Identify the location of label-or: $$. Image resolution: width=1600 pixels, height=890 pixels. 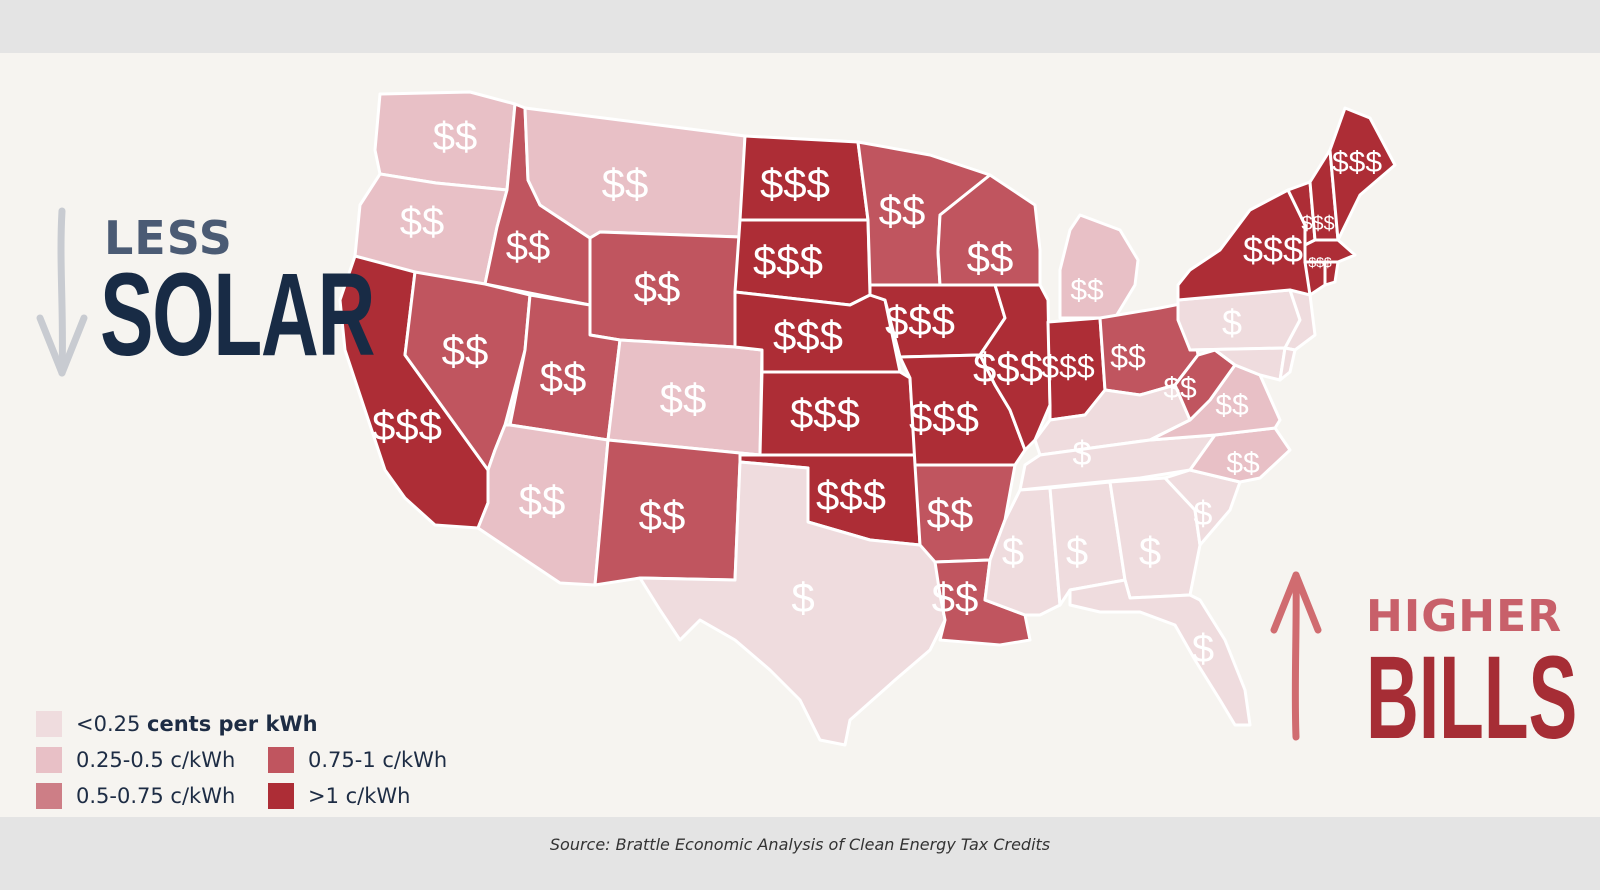
(422, 222).